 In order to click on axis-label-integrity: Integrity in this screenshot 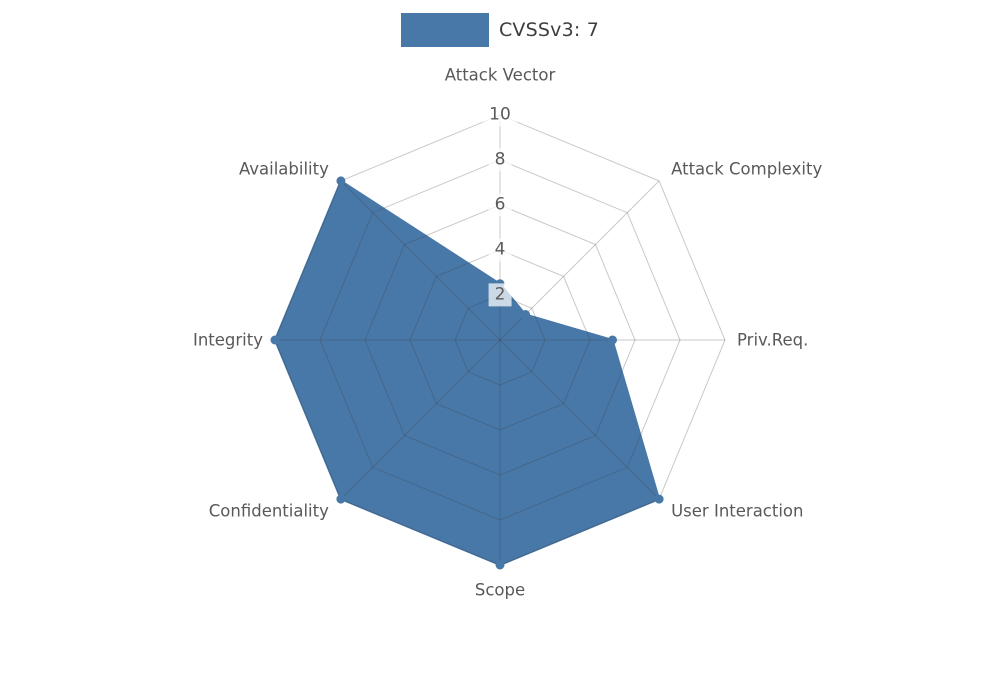, I will do `click(227, 340)`.